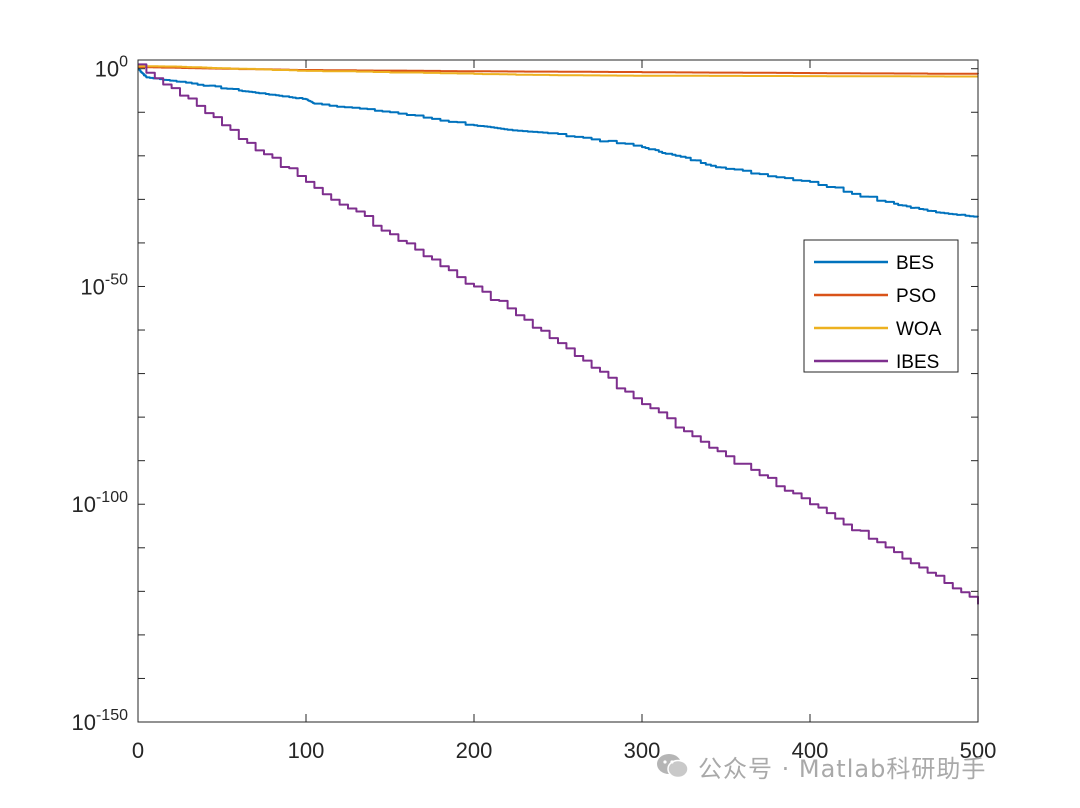 The width and height of the screenshot is (1080, 808). What do you see at coordinates (881, 306) in the screenshot?
I see `legend: BES PSO WOA IBES` at bounding box center [881, 306].